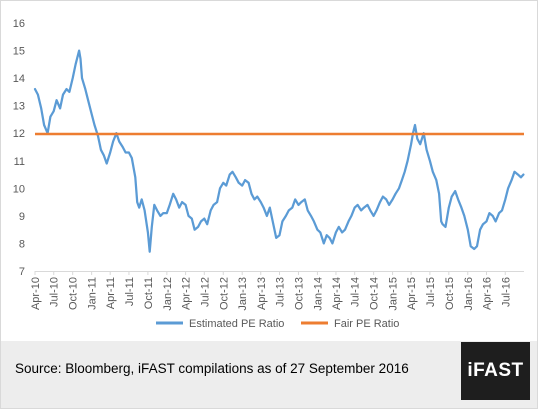 Image resolution: width=538 pixels, height=409 pixels. I want to click on y-tick-label: 8, so click(22, 244).